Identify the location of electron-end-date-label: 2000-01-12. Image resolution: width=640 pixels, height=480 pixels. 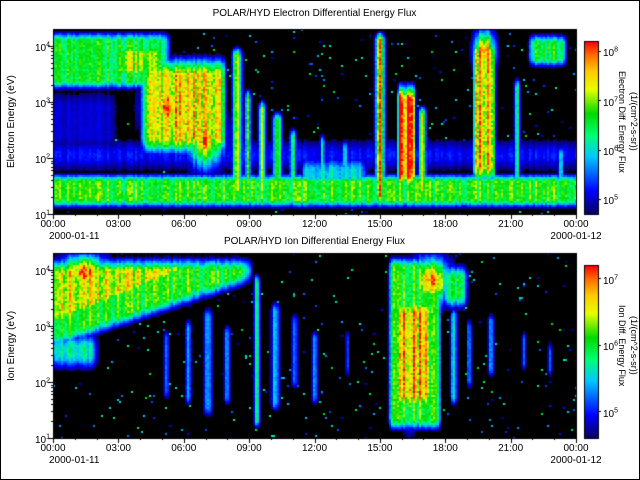
(576, 236).